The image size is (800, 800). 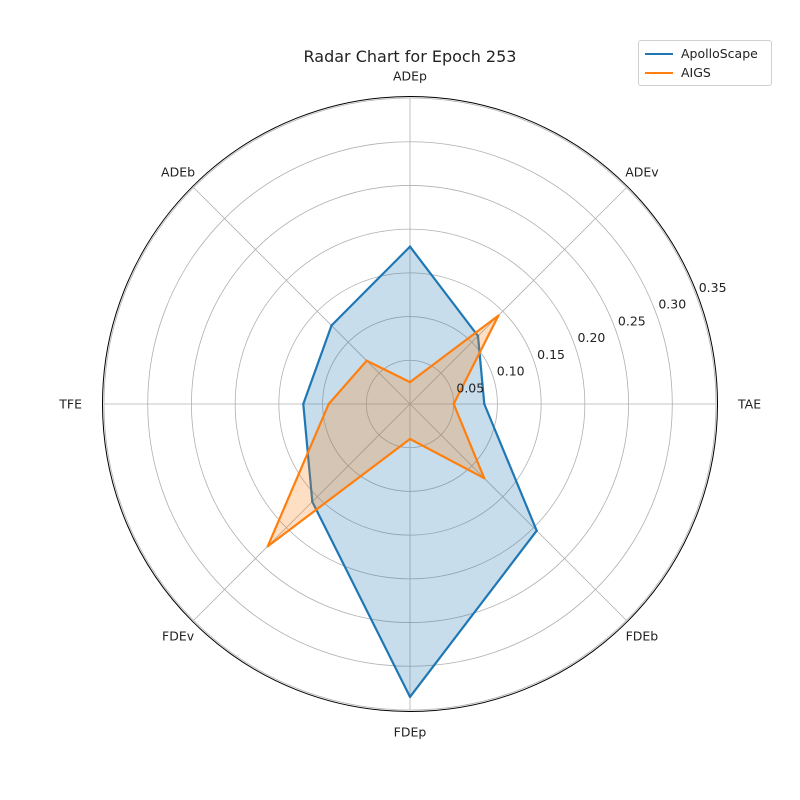 What do you see at coordinates (713, 287) in the screenshot?
I see `rtick-label-0.35: 0.35` at bounding box center [713, 287].